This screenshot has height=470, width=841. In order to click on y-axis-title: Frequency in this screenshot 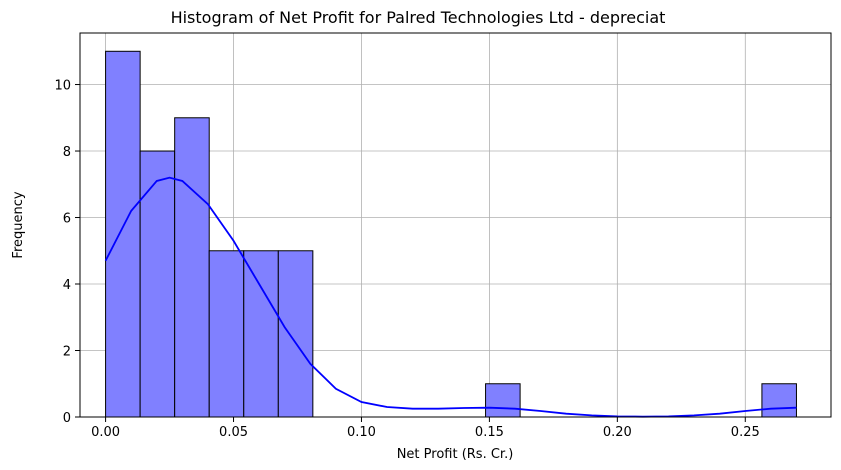, I will do `click(18, 224)`.